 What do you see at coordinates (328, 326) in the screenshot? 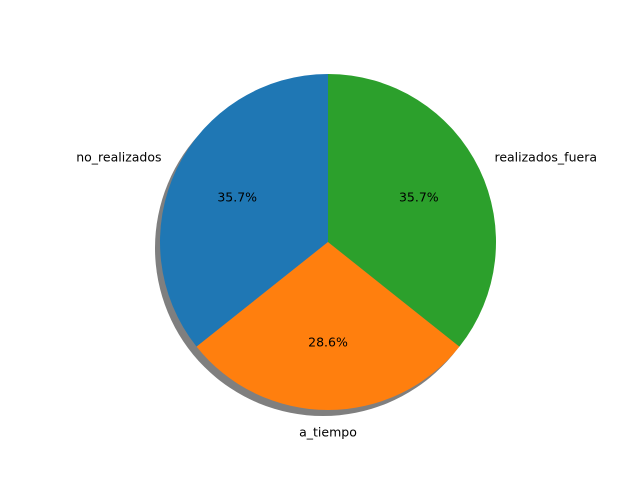
I see `pie-slice-a-tiempo` at bounding box center [328, 326].